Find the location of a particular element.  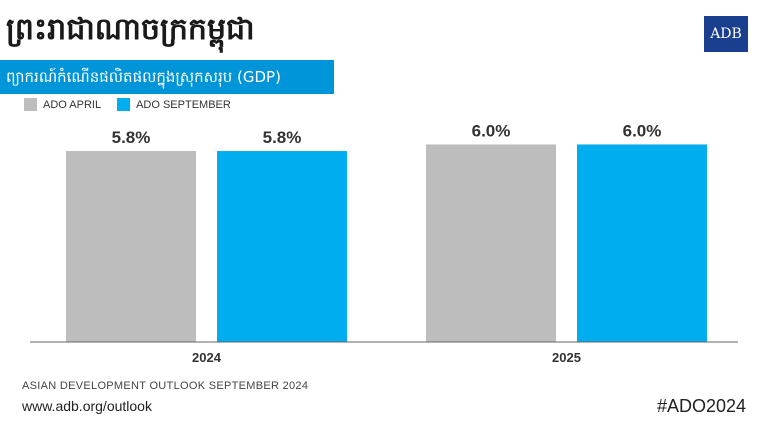

legend-swatch-ado-april is located at coordinates (30, 104).